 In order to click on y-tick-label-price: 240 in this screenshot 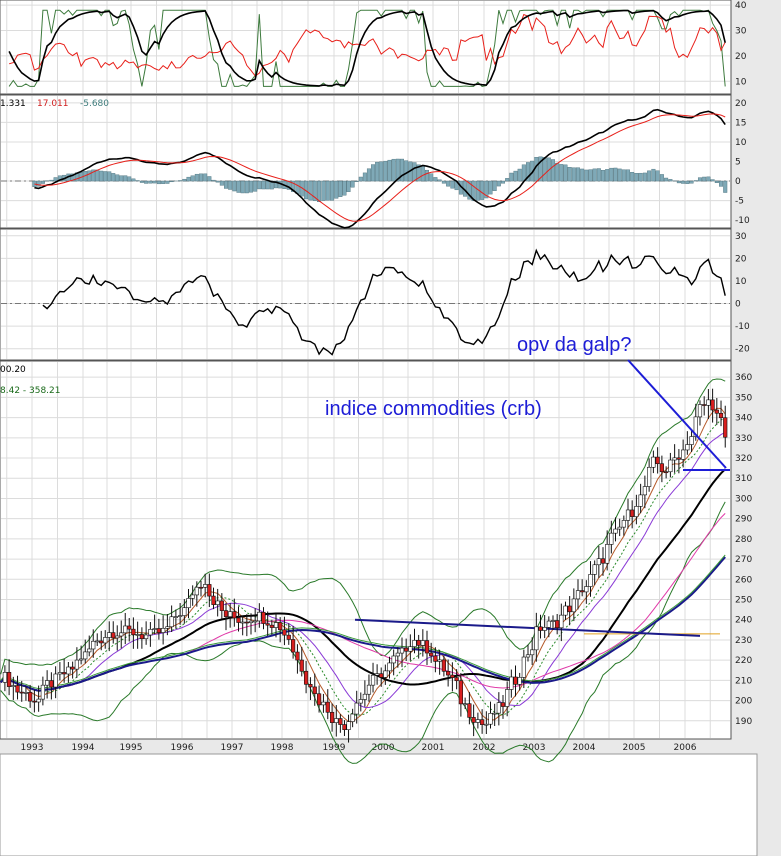, I will do `click(743, 621)`.